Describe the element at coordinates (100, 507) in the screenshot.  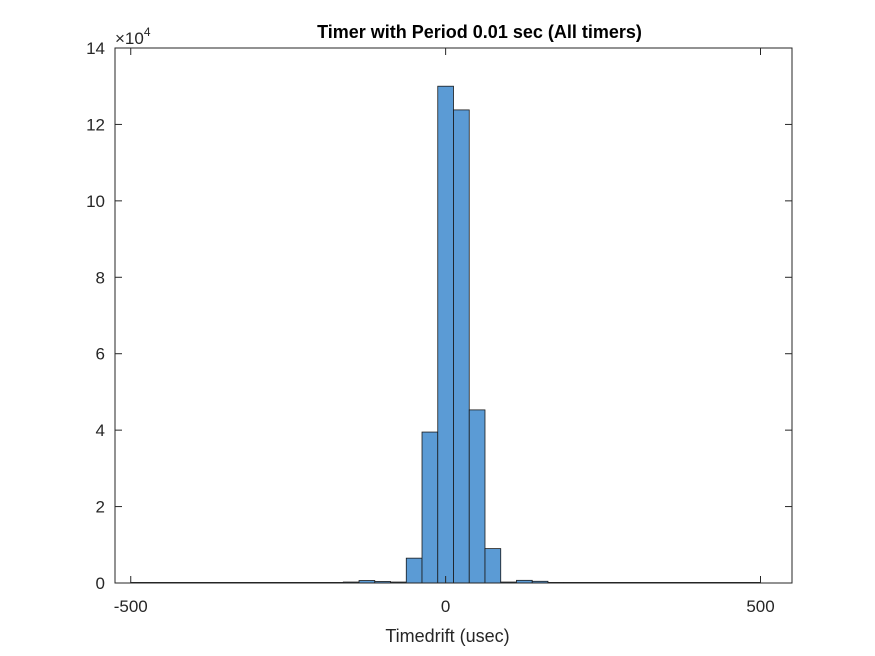
I see `y-tick-label-1: 2` at that location.